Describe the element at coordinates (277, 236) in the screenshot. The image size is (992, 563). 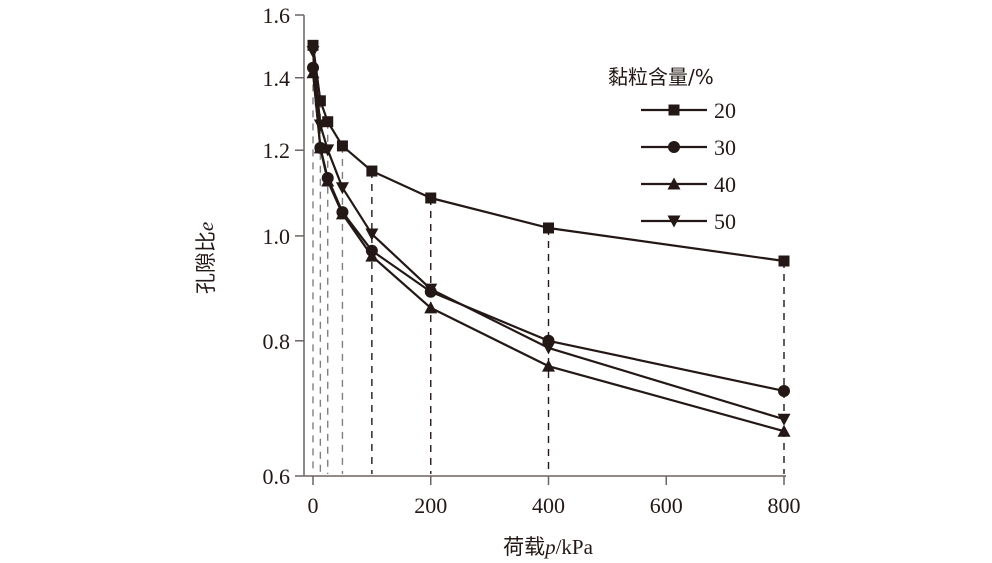
I see `y-tick-label: 1.0` at that location.